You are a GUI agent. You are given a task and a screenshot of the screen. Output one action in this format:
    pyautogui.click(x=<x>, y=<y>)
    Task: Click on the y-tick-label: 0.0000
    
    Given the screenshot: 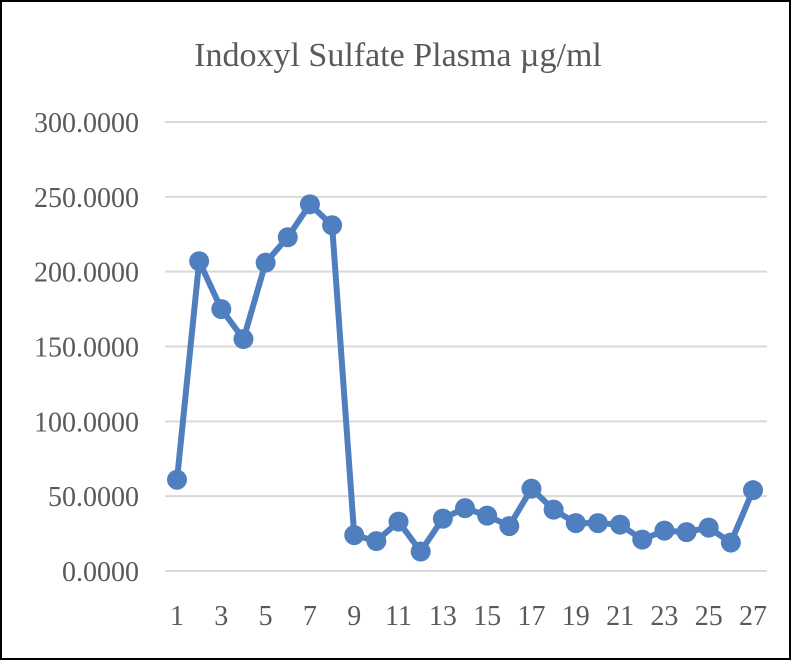 What is the action you would take?
    pyautogui.click(x=100, y=572)
    